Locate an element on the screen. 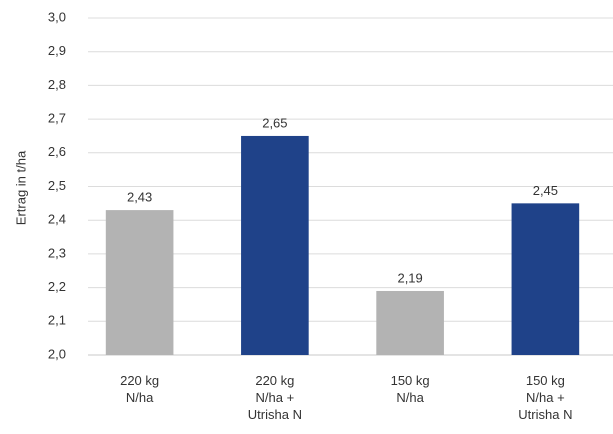  x-tick-label: 220 kg N/ha + Utrisha N is located at coordinates (275, 397).